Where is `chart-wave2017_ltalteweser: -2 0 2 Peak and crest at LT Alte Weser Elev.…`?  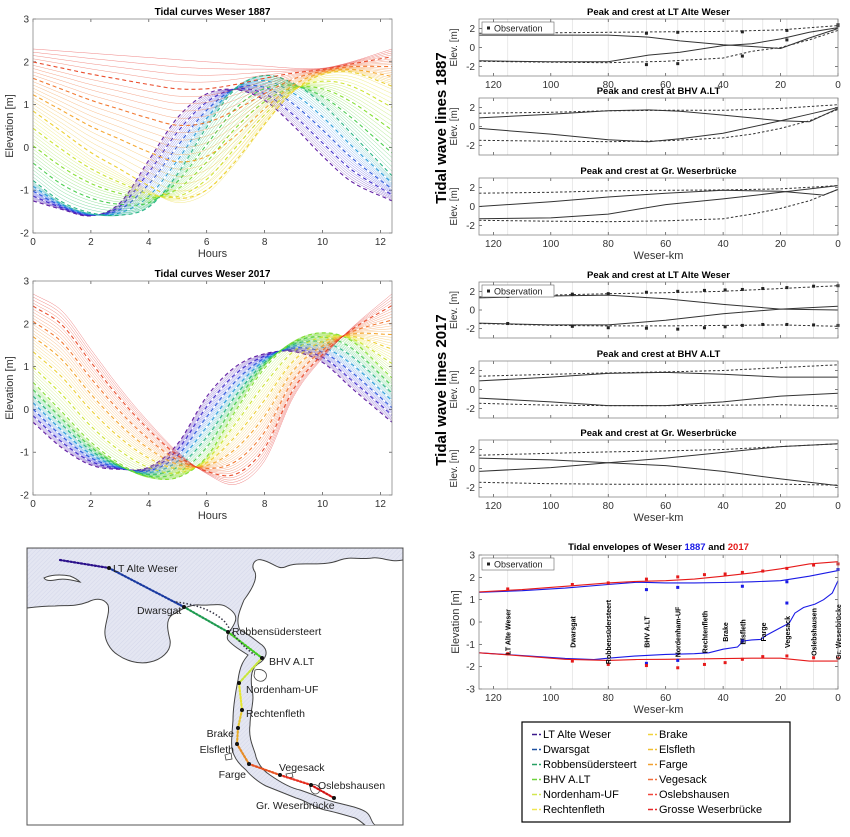
chart-wave2017_ltalteweser: -2 0 2 Peak and crest at LT Alte Weser Elev.… is located at coordinates (644, 304).